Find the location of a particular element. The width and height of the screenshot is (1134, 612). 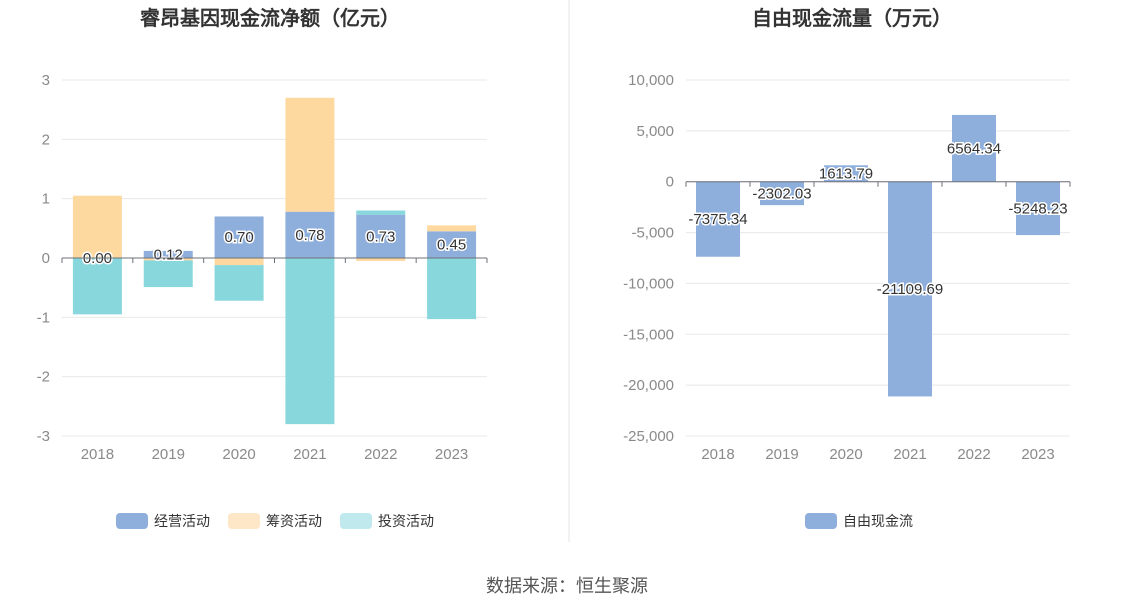

left-chart-title: 睿昂基因现金流净额（亿元） is located at coordinates (270, 18).